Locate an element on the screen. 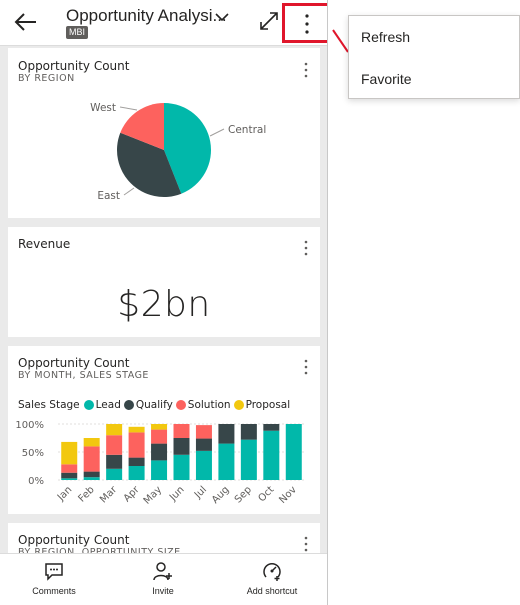  legend-item-solution: Solution is located at coordinates (203, 405).